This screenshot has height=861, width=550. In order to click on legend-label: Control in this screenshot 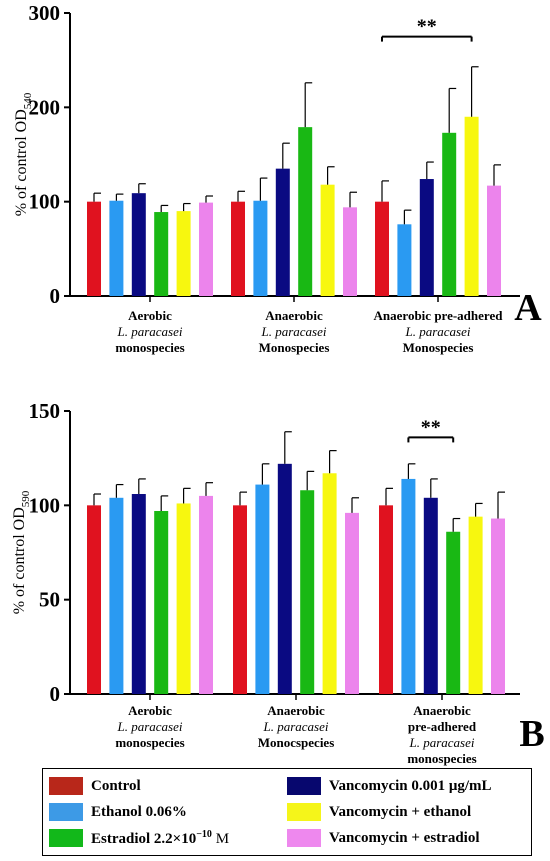, I will do `click(116, 785)`.